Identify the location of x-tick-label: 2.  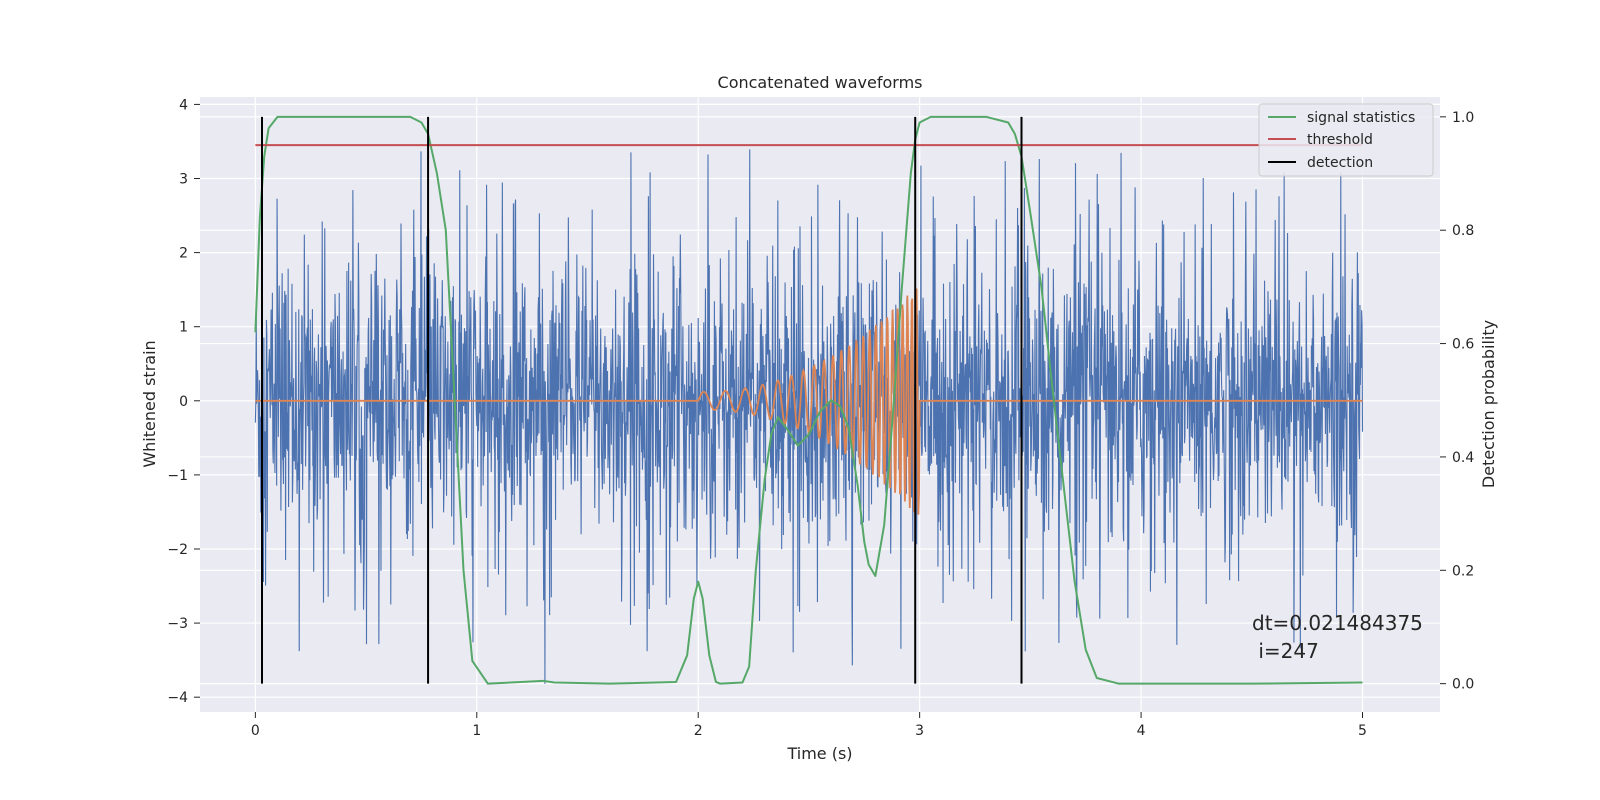
(698, 731).